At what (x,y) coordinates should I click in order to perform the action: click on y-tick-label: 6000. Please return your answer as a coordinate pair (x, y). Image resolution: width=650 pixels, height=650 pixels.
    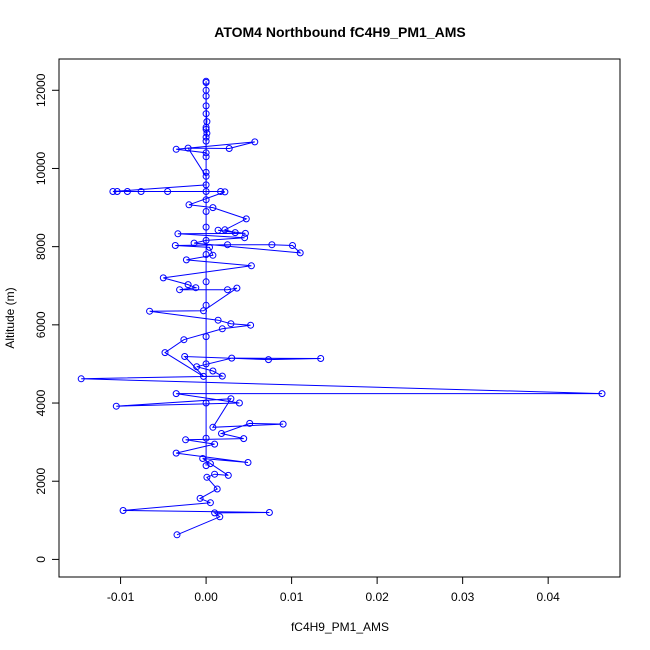
    Looking at the image, I should click on (41, 324).